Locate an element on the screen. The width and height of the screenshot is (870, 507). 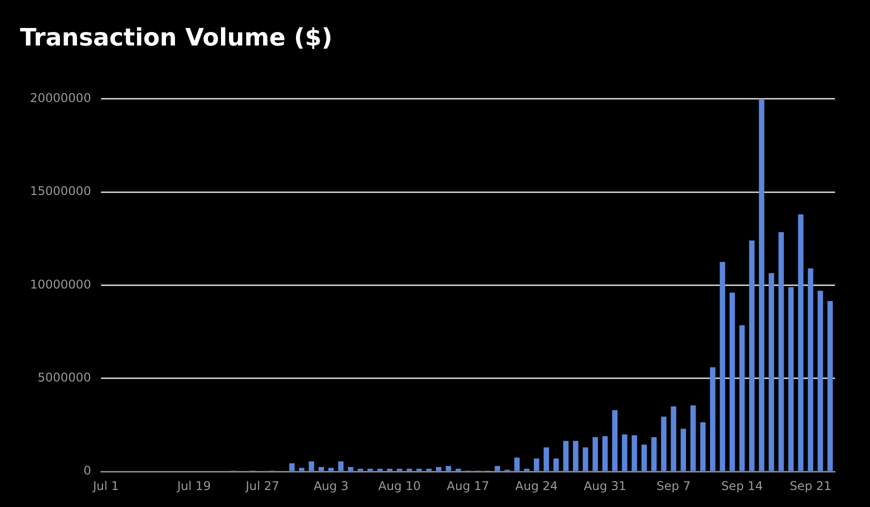
x-tick-label: Jul 19 is located at coordinates (193, 485).